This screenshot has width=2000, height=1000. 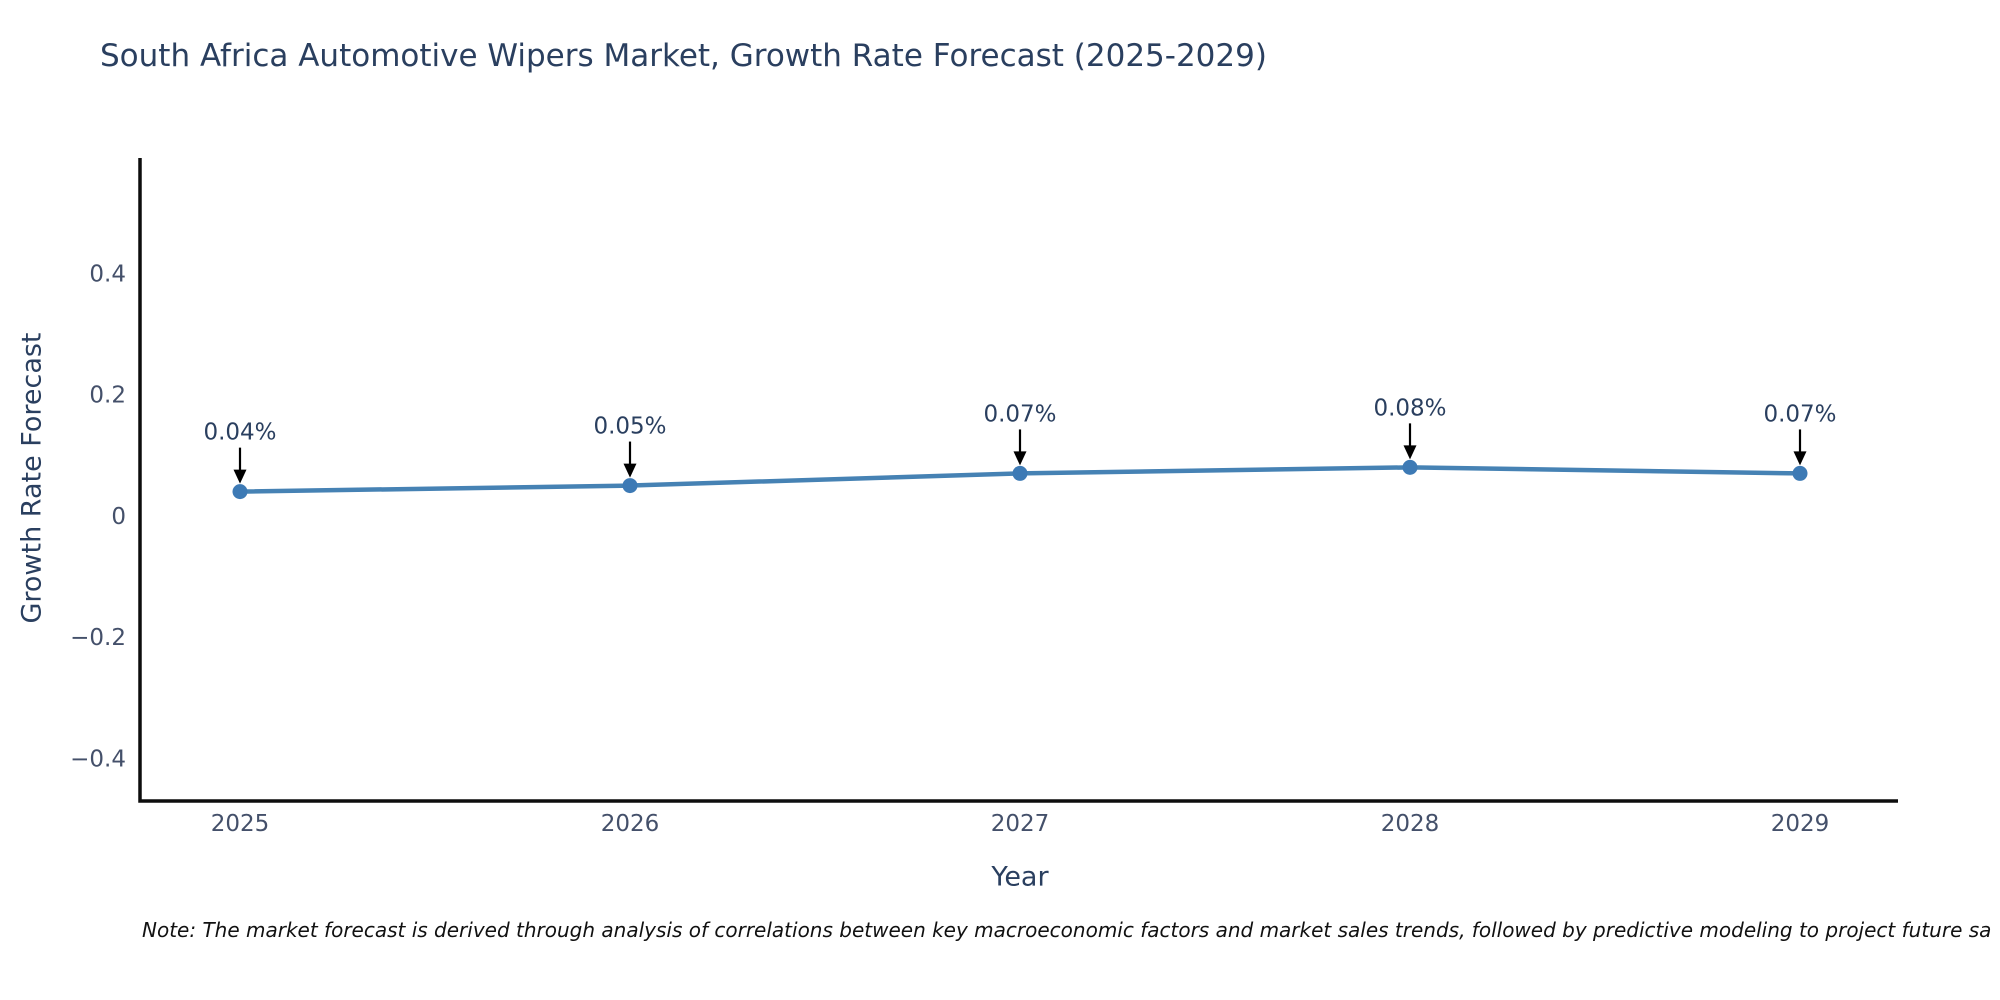 I want to click on point-annotation-label: 0.08%, so click(x=1409, y=408).